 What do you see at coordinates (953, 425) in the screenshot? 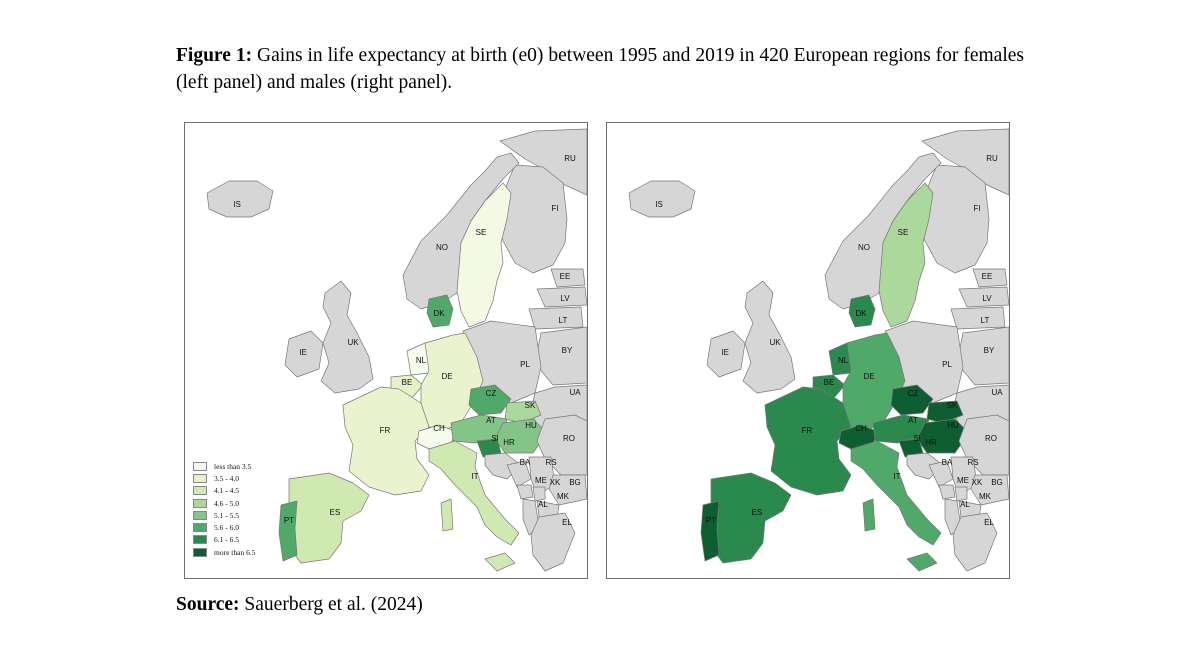
I see `country-label-hu: HU` at bounding box center [953, 425].